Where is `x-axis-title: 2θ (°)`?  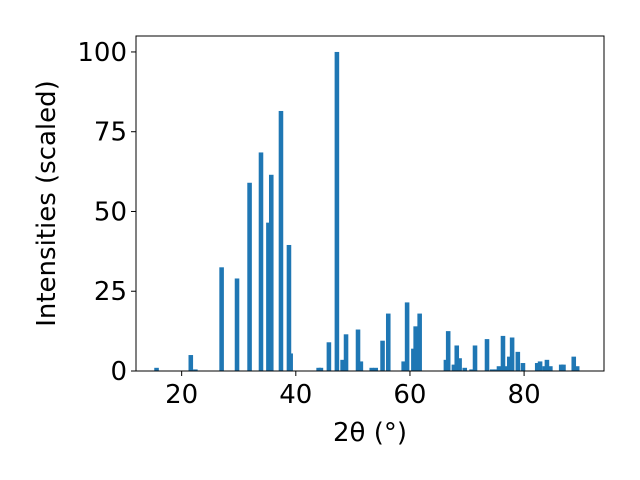
x-axis-title: 2θ (°) is located at coordinates (370, 433).